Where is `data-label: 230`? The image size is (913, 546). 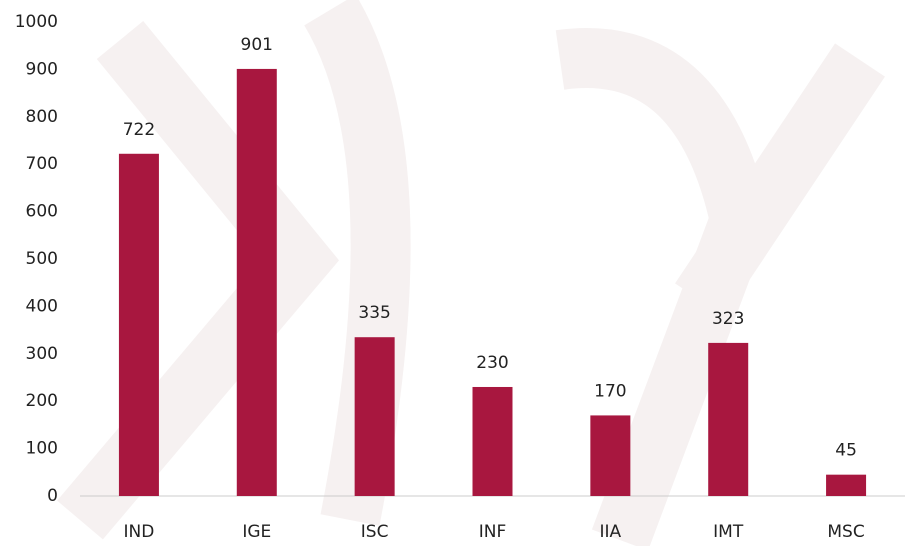 data-label: 230 is located at coordinates (492, 363).